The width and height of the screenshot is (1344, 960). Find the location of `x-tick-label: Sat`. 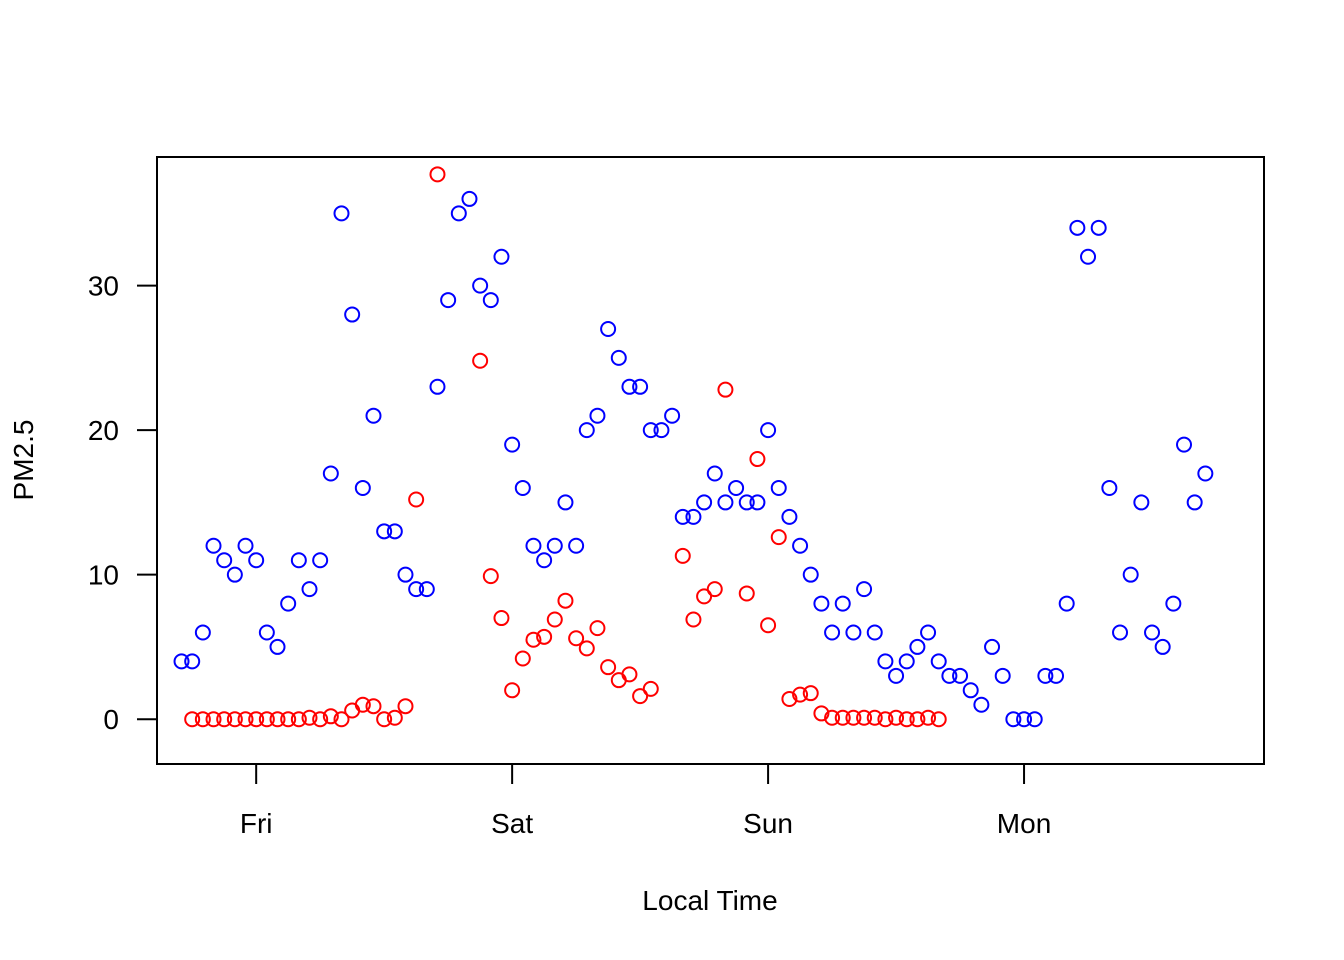

x-tick-label: Sat is located at coordinates (512, 823).